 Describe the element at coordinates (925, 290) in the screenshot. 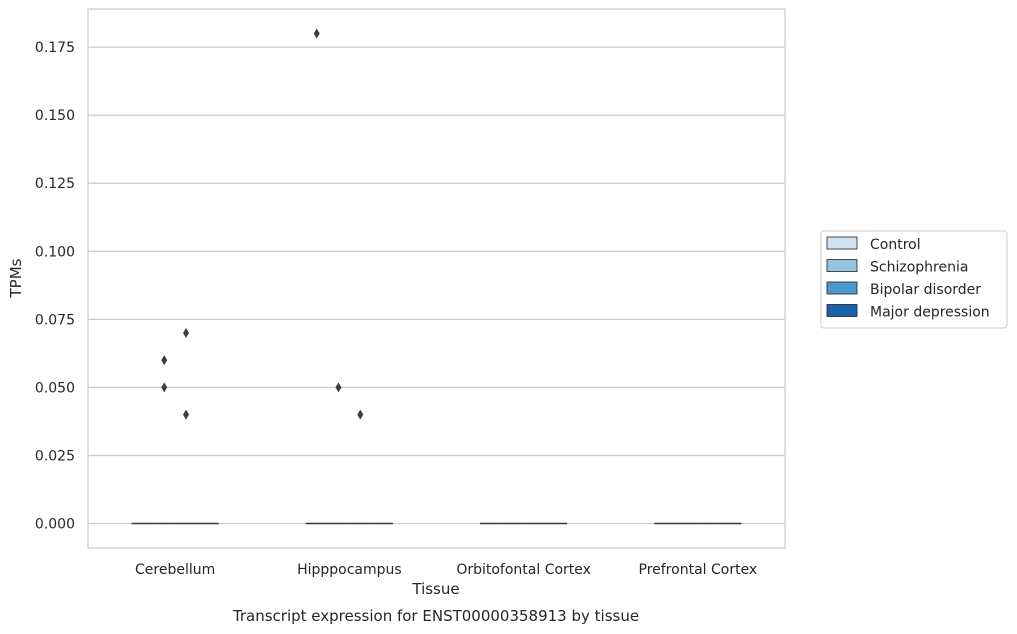

I see `legend-label: Bipolar disorder` at that location.